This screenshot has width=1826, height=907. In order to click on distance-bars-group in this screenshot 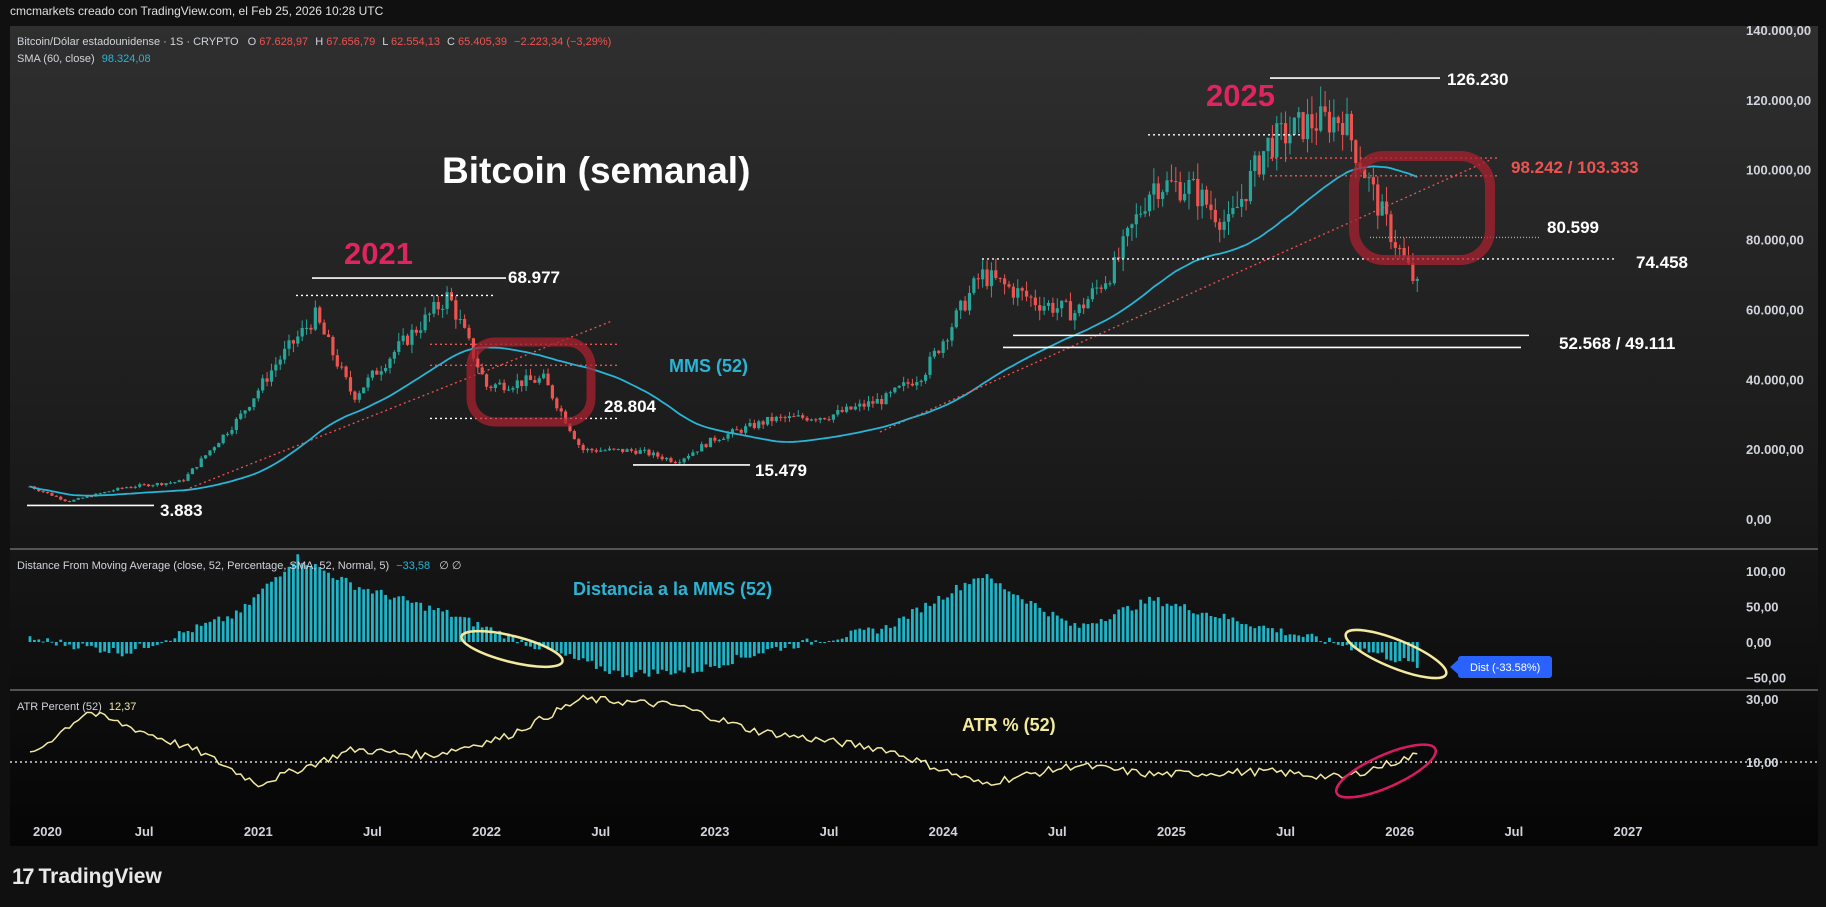, I will do `click(723, 616)`.